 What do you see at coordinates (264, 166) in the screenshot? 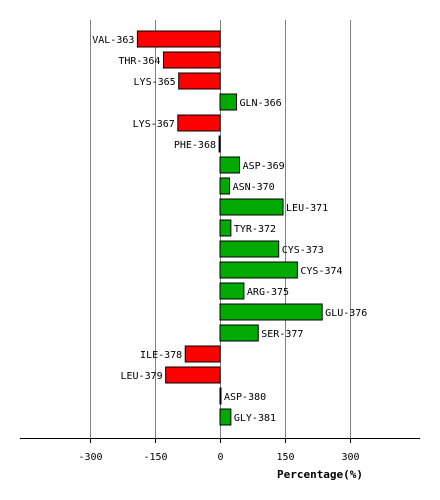
I see `bar-label-asp-369: ASP-369` at bounding box center [264, 166].